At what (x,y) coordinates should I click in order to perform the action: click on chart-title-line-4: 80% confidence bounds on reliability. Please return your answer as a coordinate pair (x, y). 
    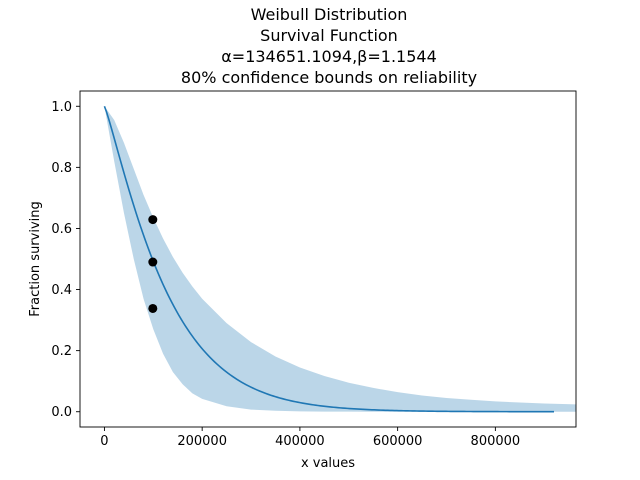
    Looking at the image, I should click on (329, 77).